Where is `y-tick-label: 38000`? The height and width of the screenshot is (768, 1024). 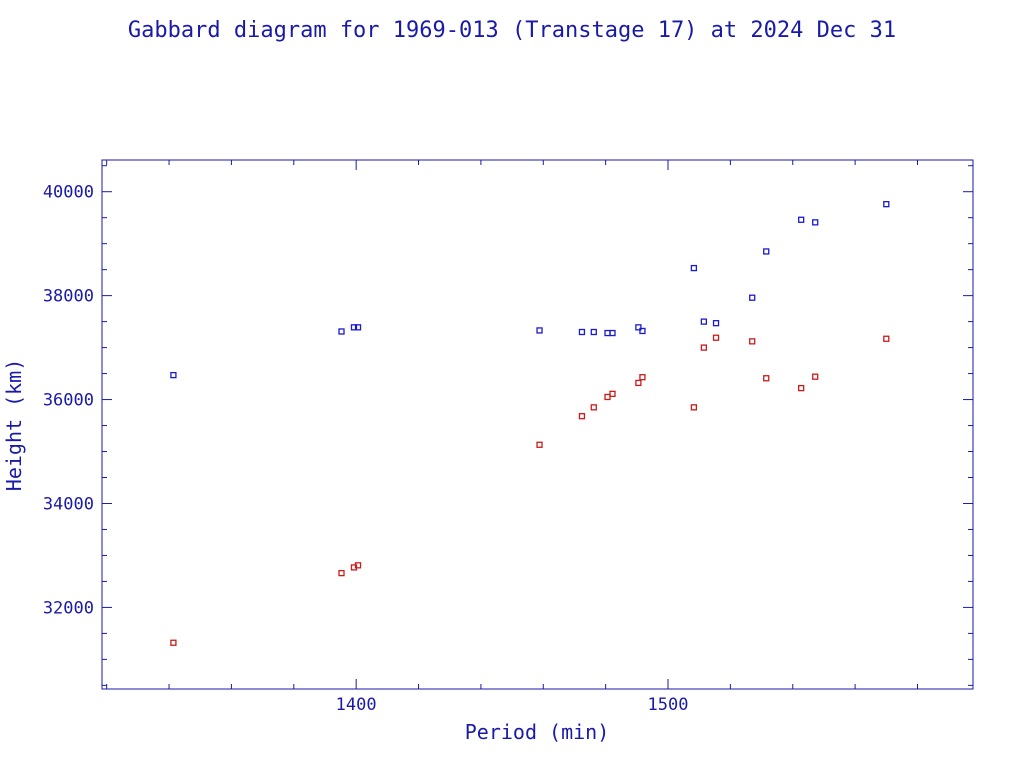 y-tick-label: 38000 is located at coordinates (68, 297).